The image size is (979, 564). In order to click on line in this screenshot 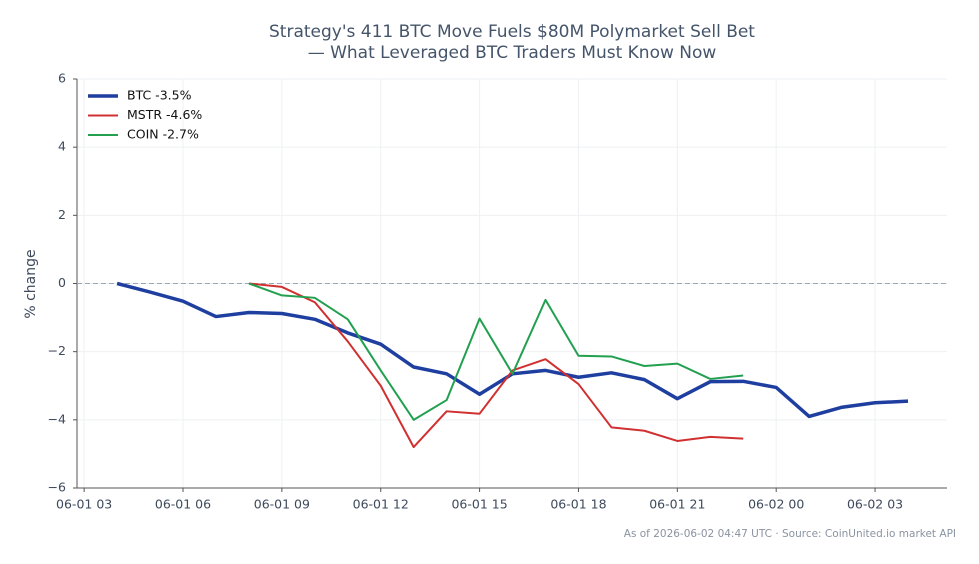, I will do `click(496, 351)`.